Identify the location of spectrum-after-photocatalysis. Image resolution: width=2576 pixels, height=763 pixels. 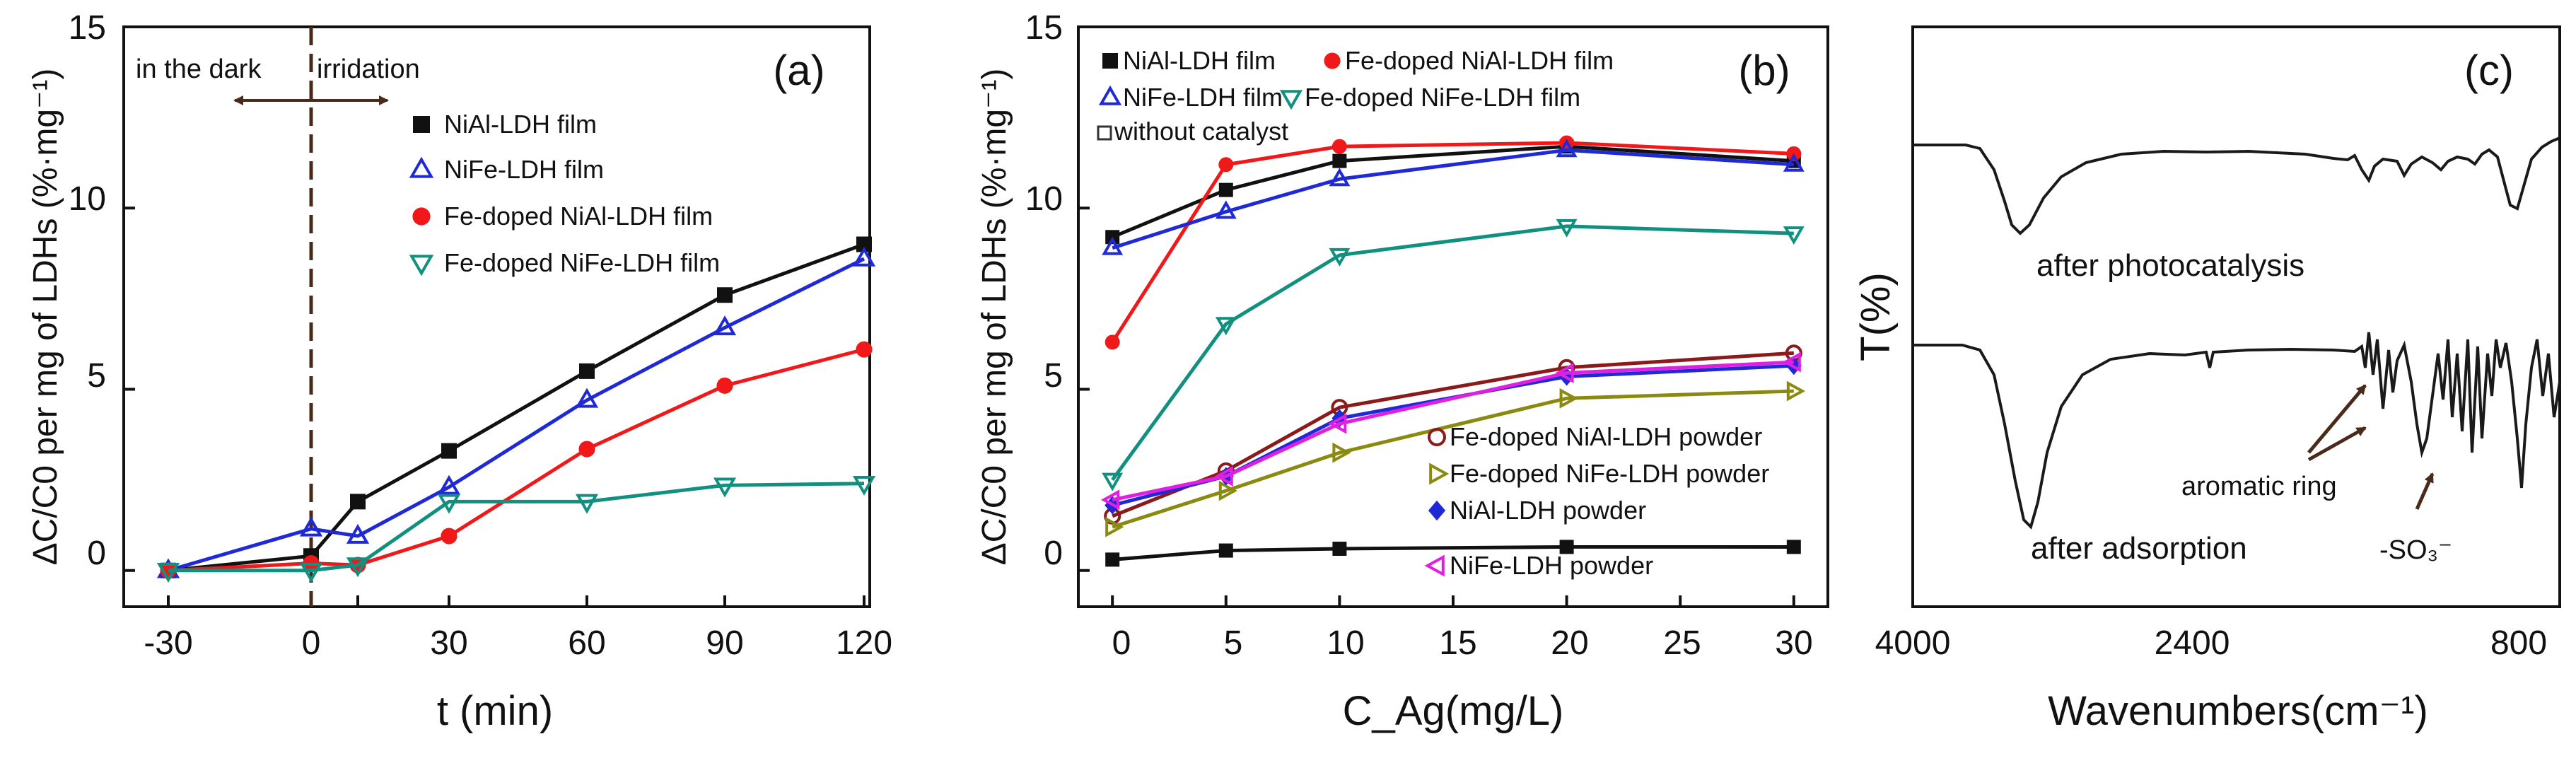
(2236, 185).